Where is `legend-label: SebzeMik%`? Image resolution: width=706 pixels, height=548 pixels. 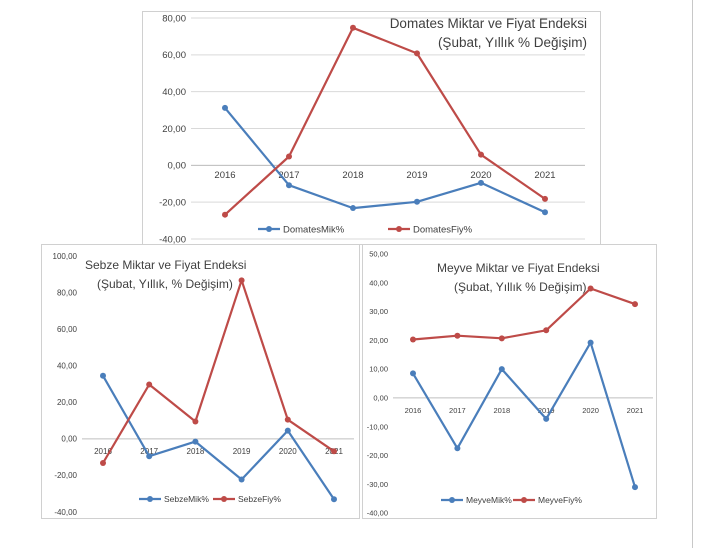 legend-label: SebzeMik% is located at coordinates (186, 499).